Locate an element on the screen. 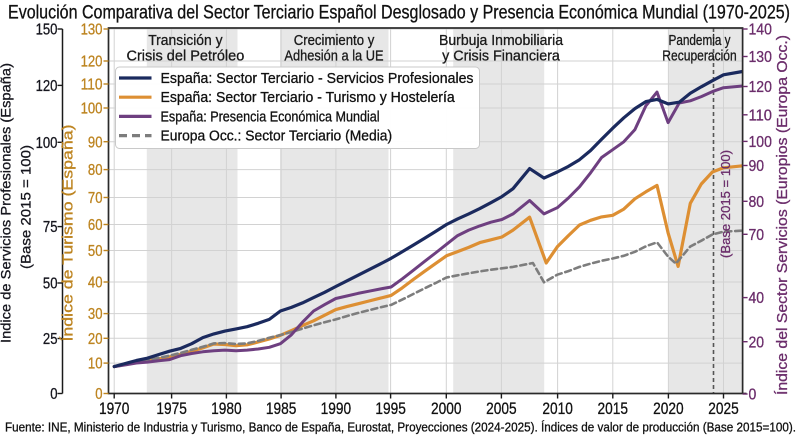 This screenshot has width=800, height=436. svg-text: Burbuja Inmobiliaria is located at coordinates (501, 41).